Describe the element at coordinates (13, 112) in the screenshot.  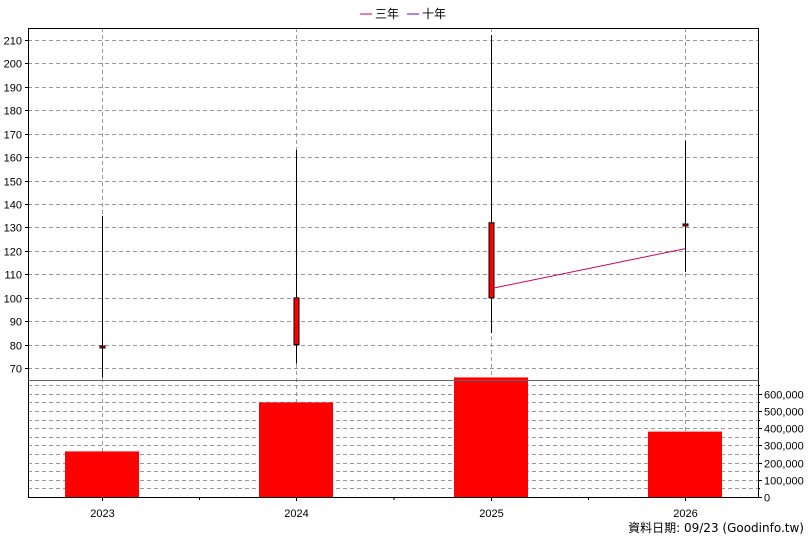
I see `price-tick-label: 180` at that location.